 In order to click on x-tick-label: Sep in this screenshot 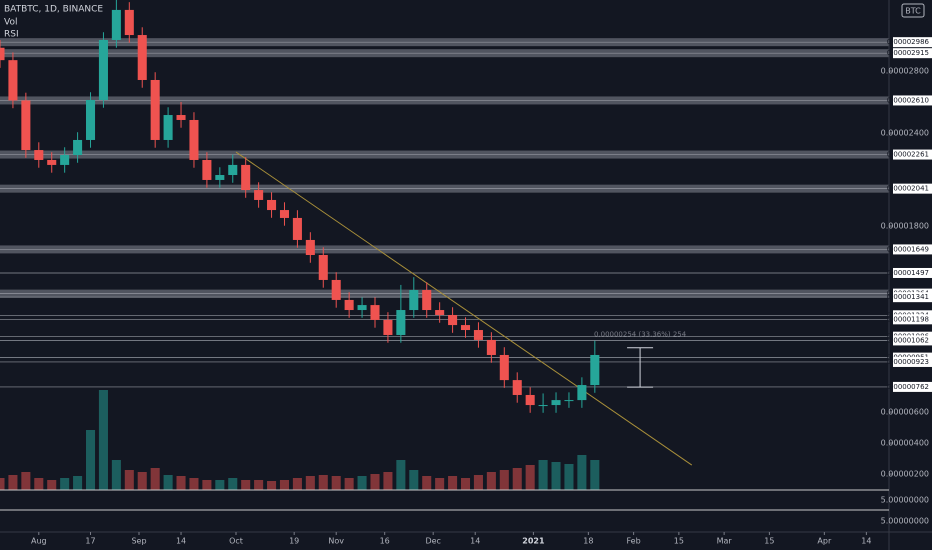, I will do `click(138, 541)`.